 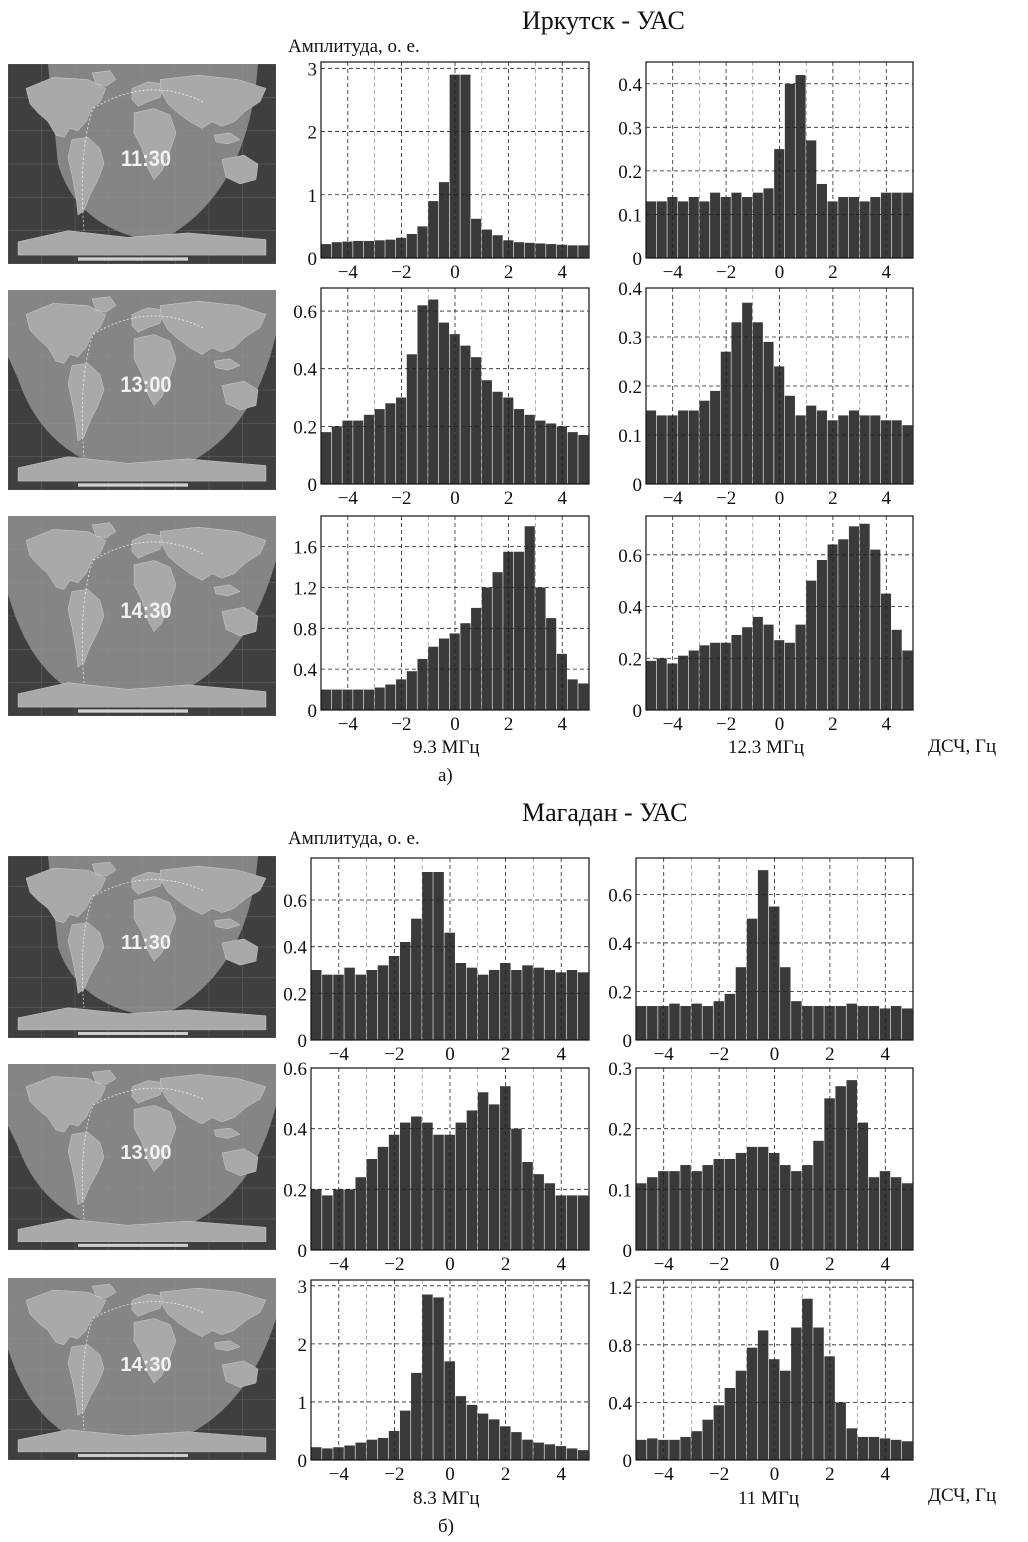 What do you see at coordinates (401, 272) in the screenshot?
I see `x-tick-label: −2` at bounding box center [401, 272].